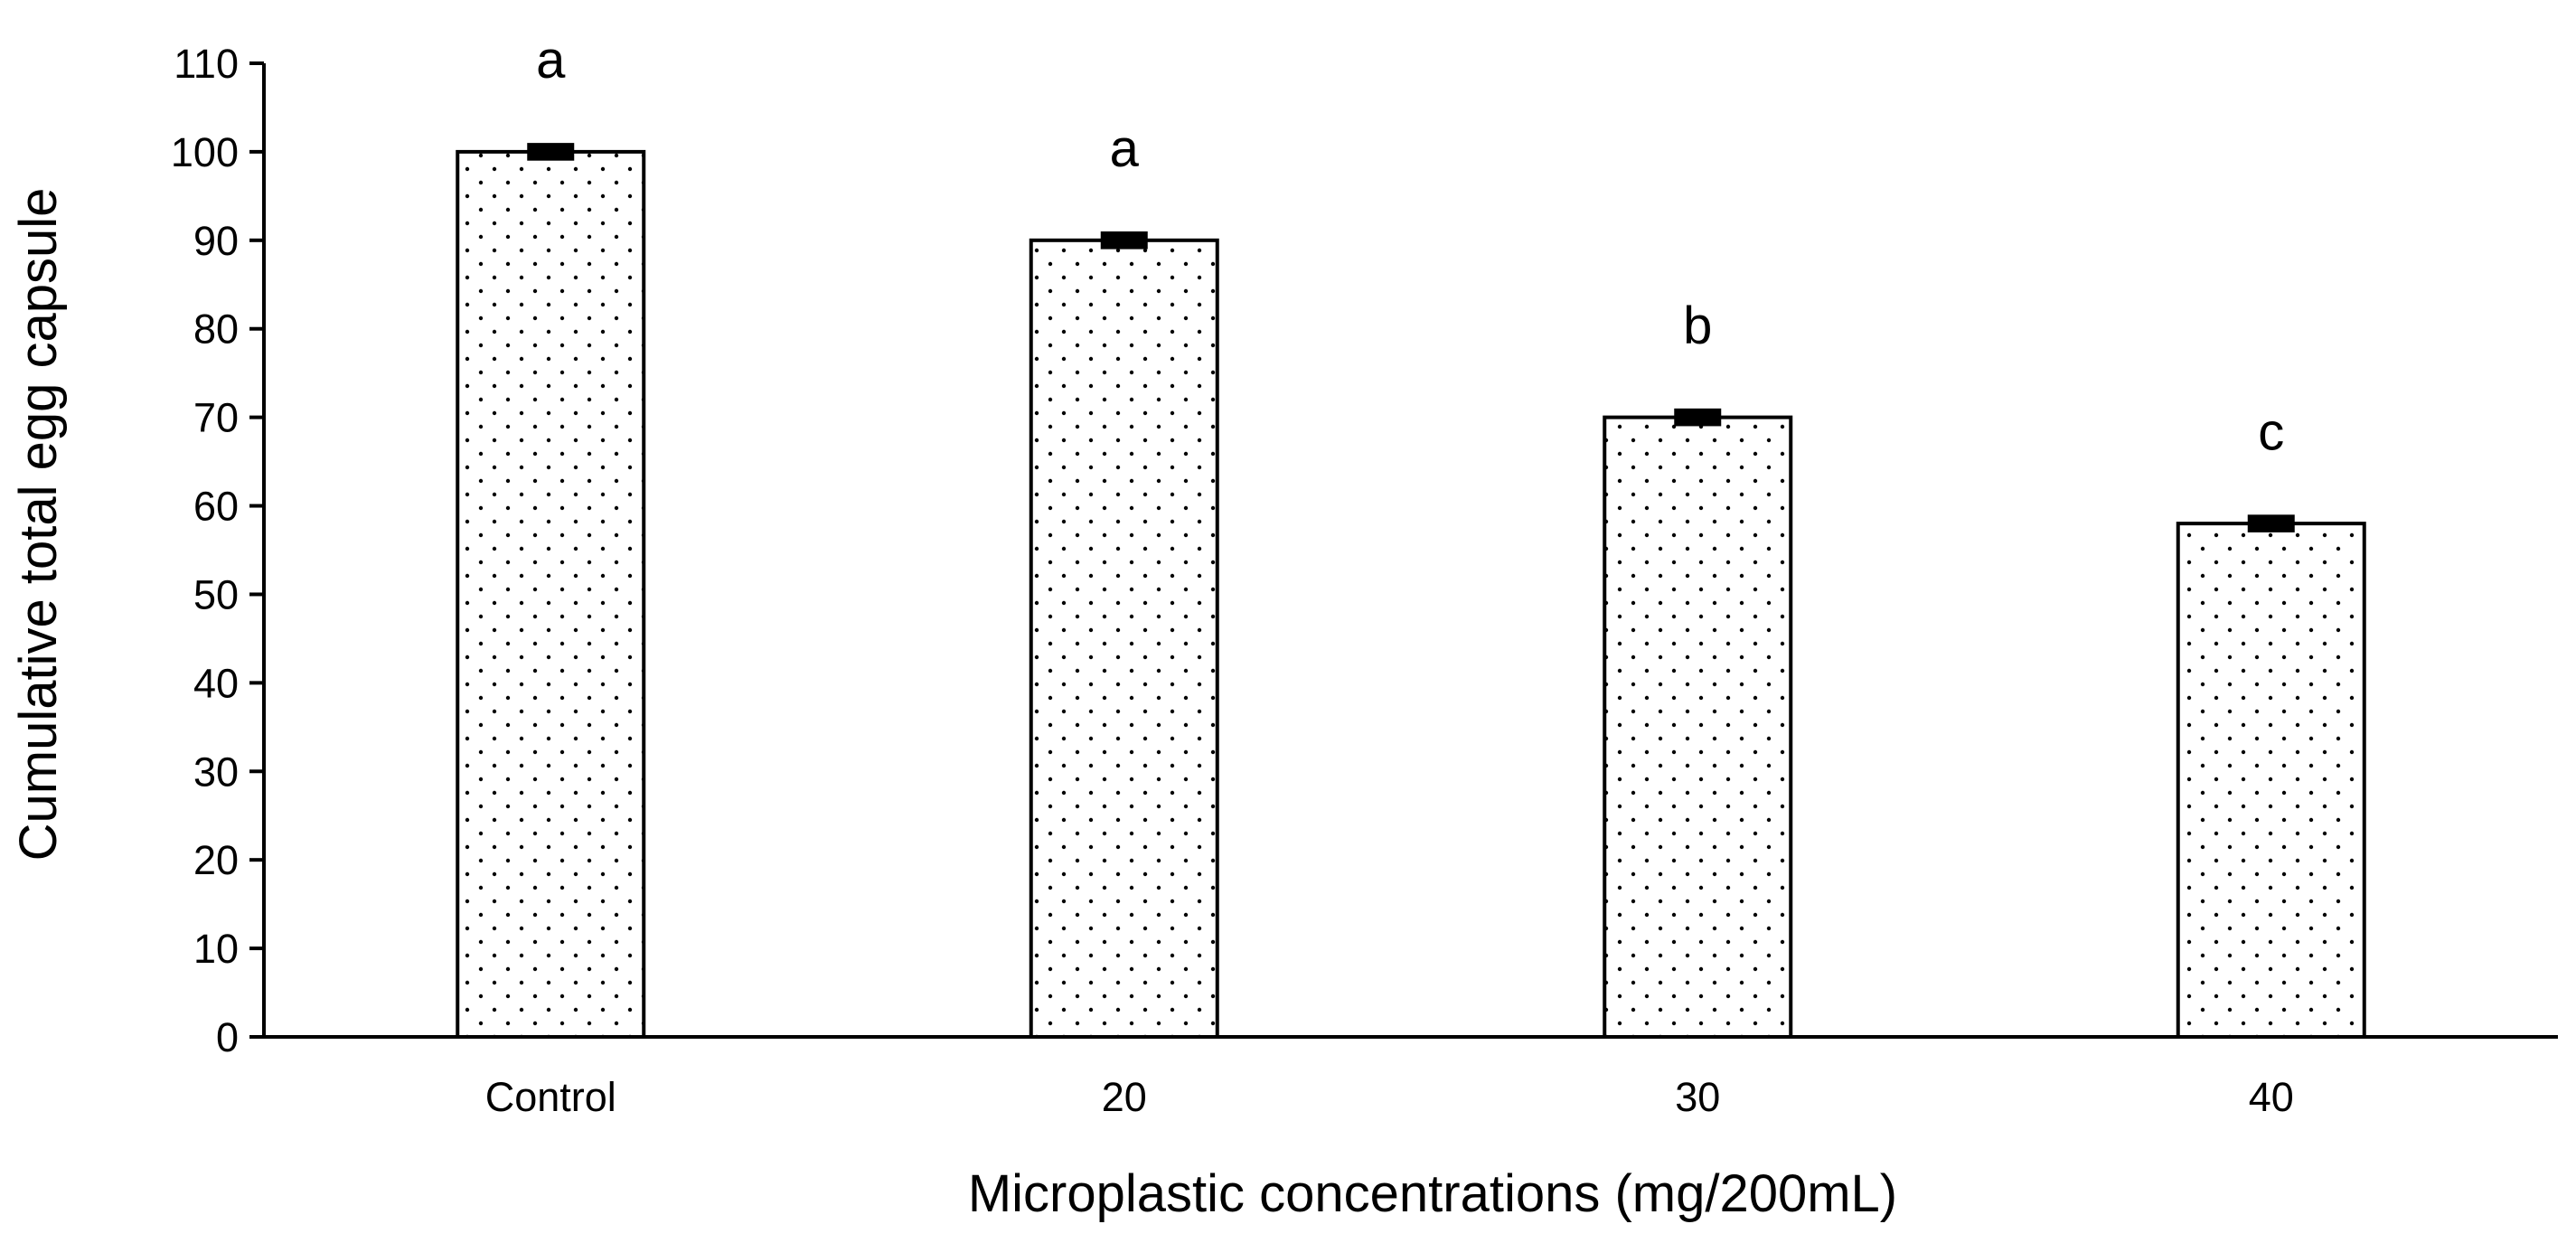  Describe the element at coordinates (217, 550) in the screenshot. I see `y-axis-ticks: 0 10 20 30 40 50 60 70 80 90 100 110` at that location.